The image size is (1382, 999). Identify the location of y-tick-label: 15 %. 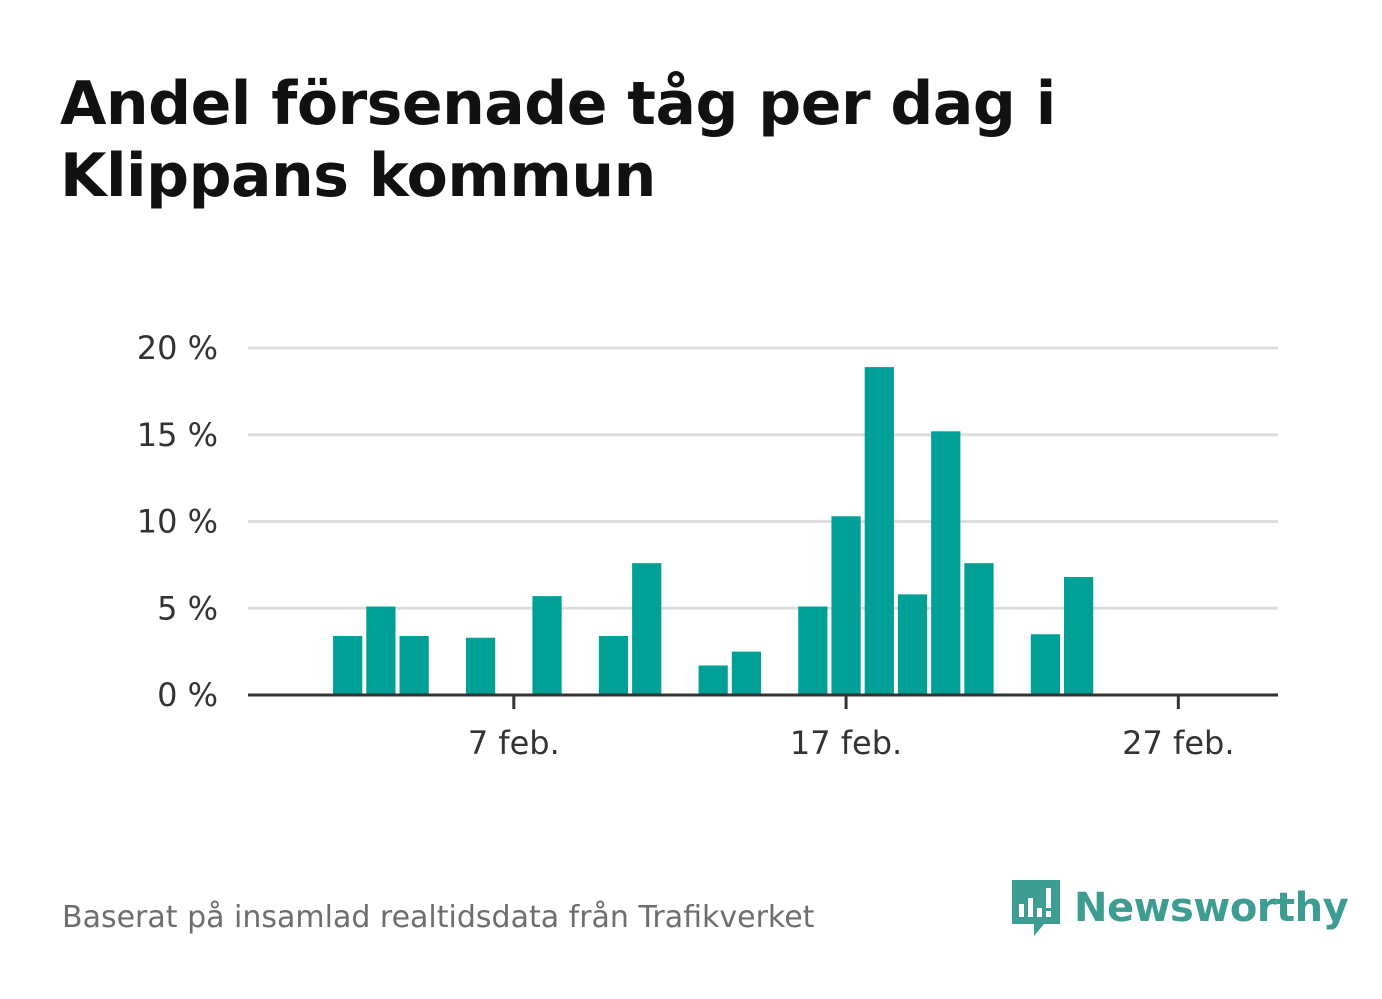
(177, 435).